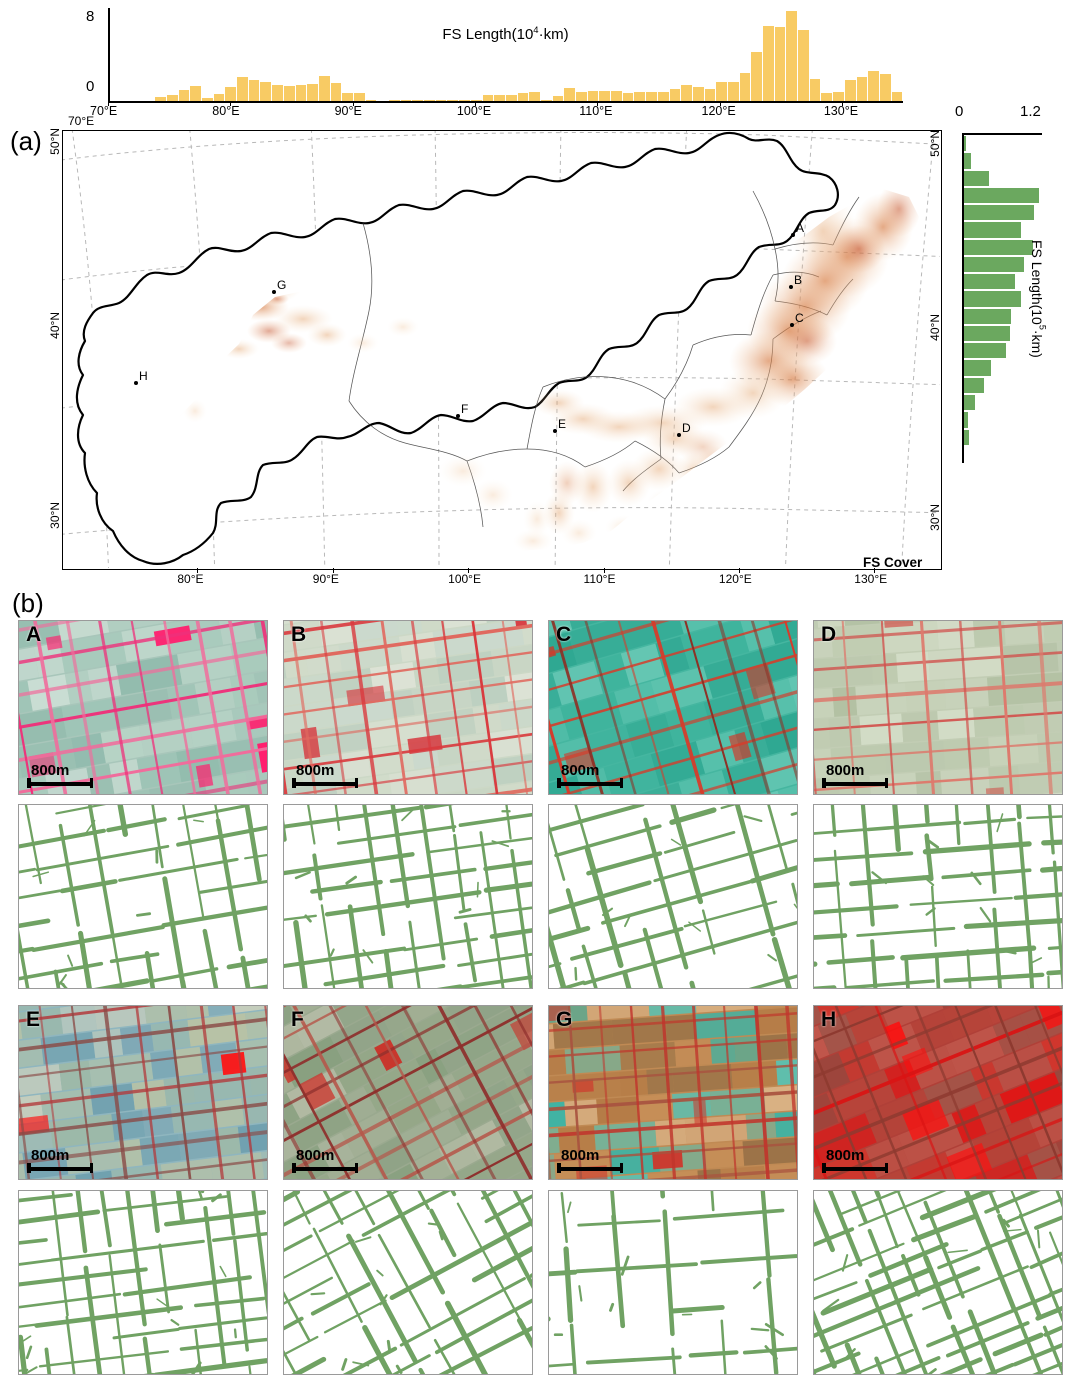 Image resolution: width=1072 pixels, height=1375 pixels. I want to click on top-hist-tick-90°E: 90°E, so click(348, 111).